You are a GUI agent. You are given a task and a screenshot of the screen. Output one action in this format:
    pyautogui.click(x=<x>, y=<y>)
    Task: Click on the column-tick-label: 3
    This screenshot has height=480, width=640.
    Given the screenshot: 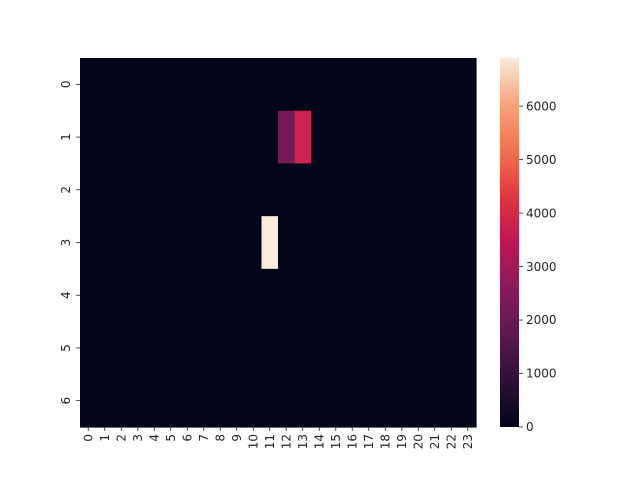 What is the action you would take?
    pyautogui.click(x=138, y=438)
    